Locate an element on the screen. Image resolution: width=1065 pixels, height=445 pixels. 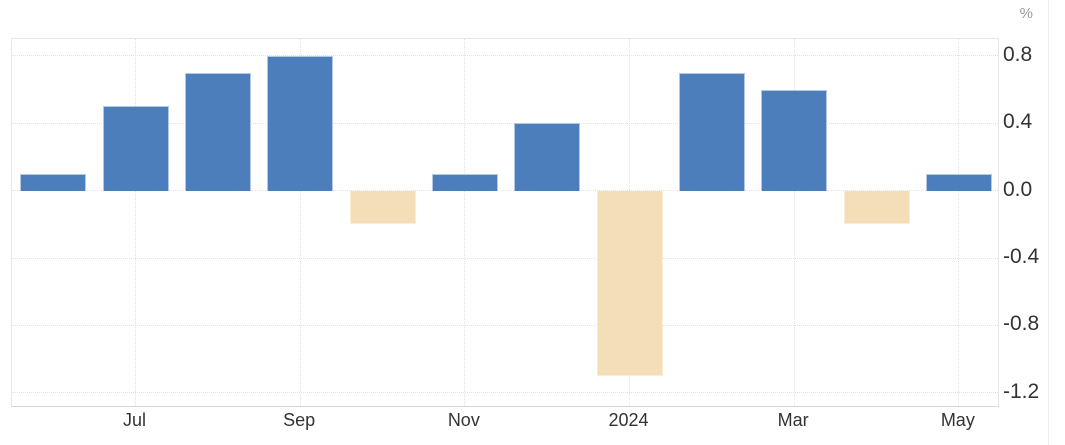
y-axis-tick-label: -0.8 is located at coordinates (1021, 324).